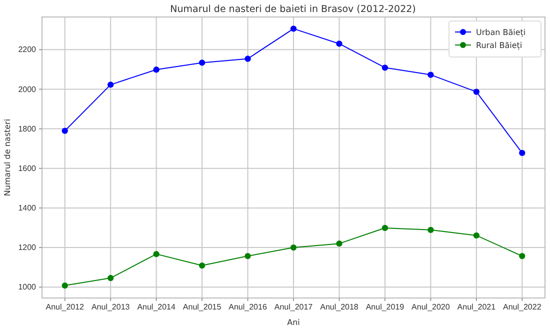  Describe the element at coordinates (27, 168) in the screenshot. I see `y-tick-label: 1600` at that location.